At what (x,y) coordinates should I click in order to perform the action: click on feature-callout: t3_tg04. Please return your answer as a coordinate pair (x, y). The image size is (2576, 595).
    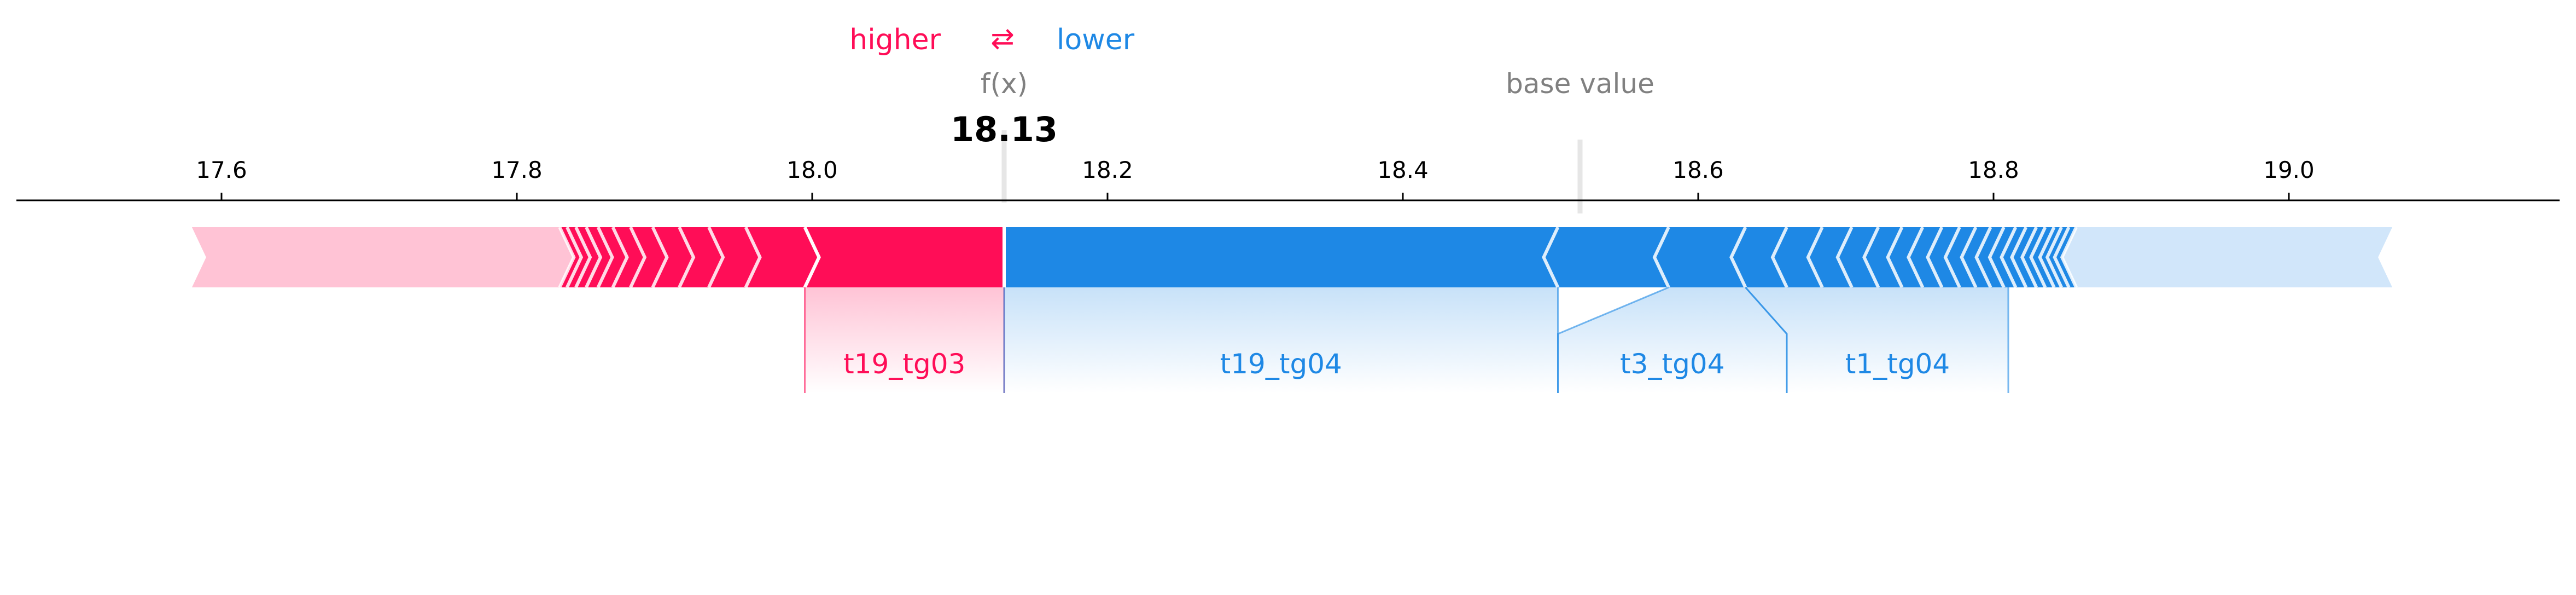
    Looking at the image, I should click on (1672, 339).